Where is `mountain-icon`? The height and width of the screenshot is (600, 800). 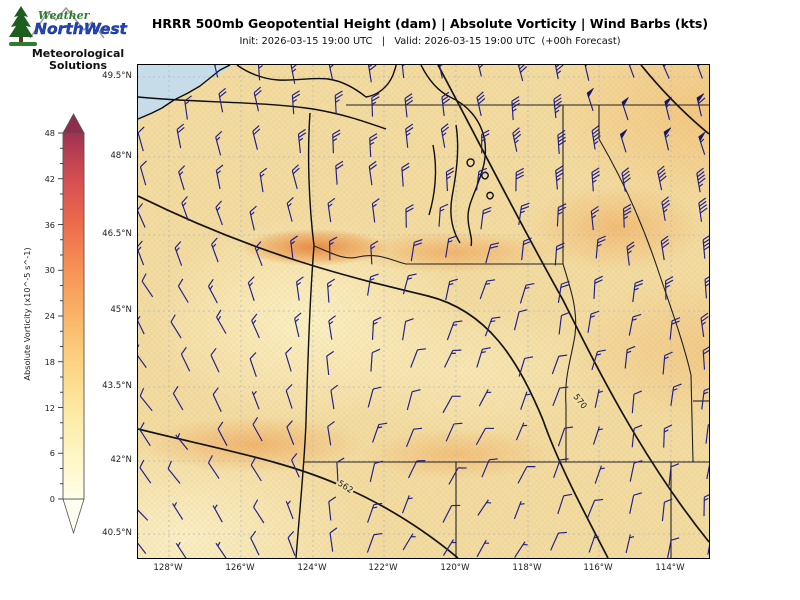
mountain-icon is located at coordinates (67, 23).